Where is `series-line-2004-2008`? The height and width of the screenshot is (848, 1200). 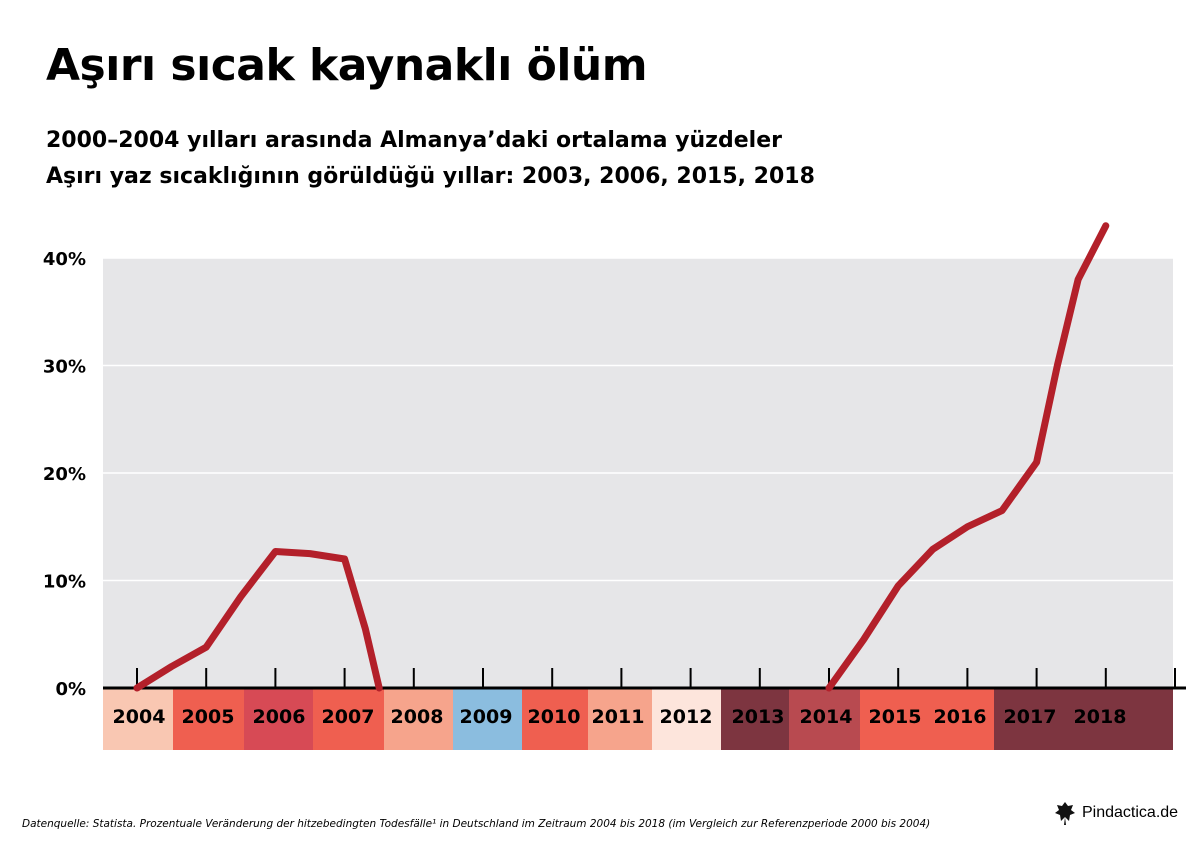 series-line-2004-2008 is located at coordinates (258, 619).